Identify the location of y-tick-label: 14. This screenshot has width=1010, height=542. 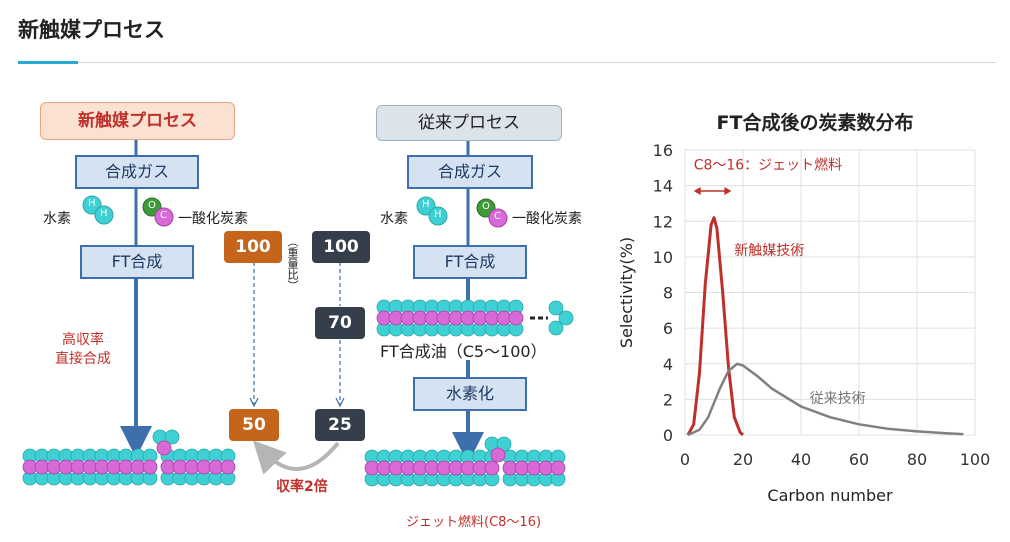
(663, 186).